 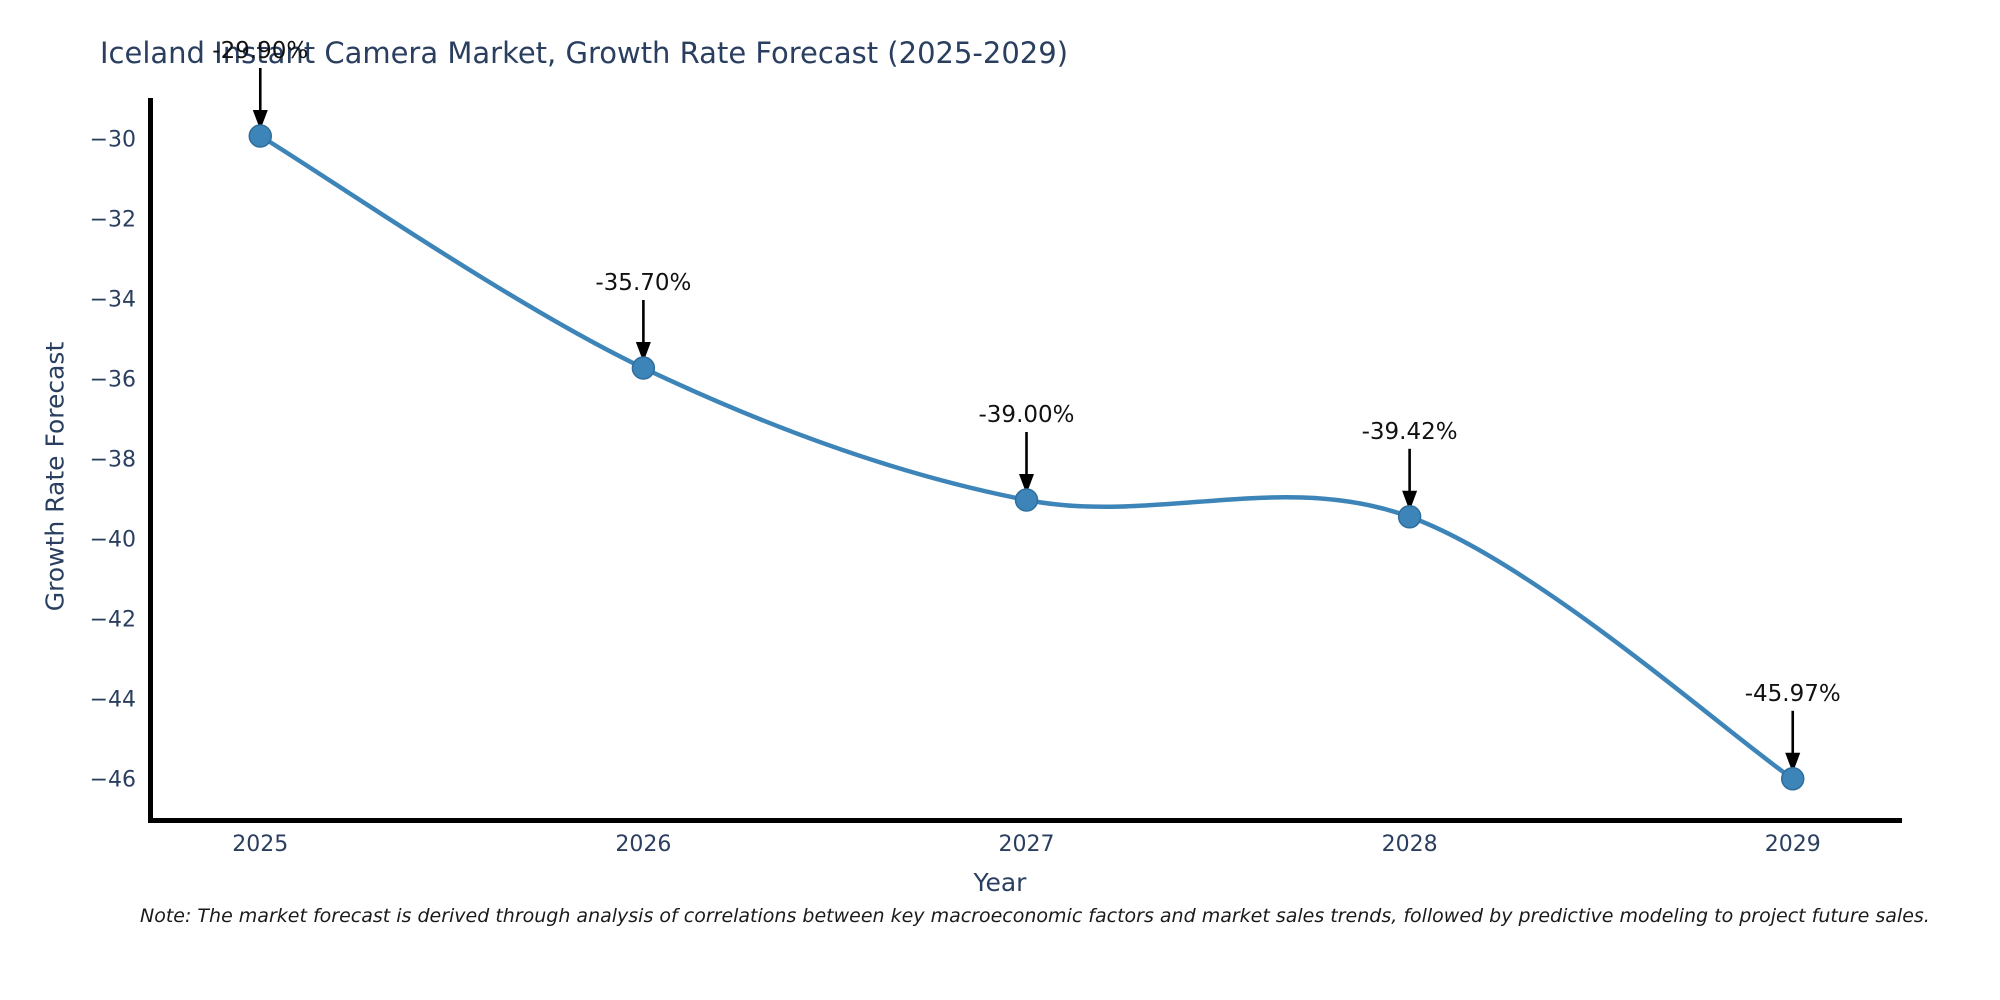 What do you see at coordinates (112, 620) in the screenshot?
I see `y-tick-label: −42` at bounding box center [112, 620].